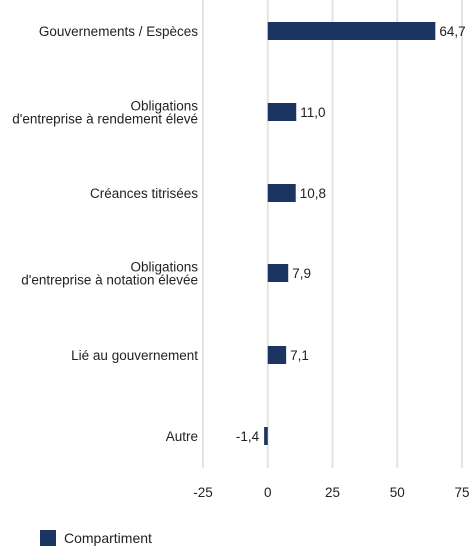 This screenshot has width=469, height=549. What do you see at coordinates (461, 492) in the screenshot?
I see `x-tick-label: 75` at bounding box center [461, 492].